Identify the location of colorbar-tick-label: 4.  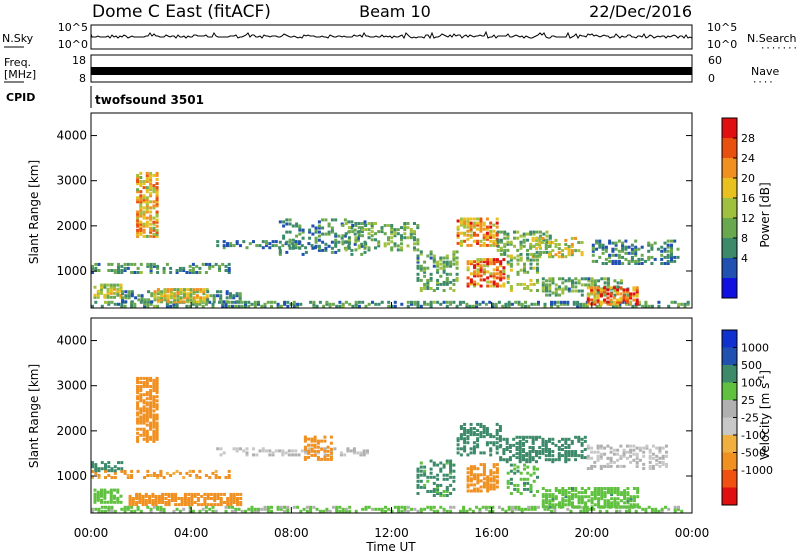
(744, 258).